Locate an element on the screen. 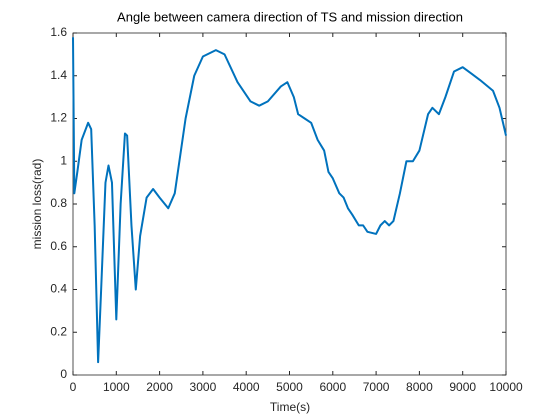 Image resolution: width=560 pixels, height=420 pixels. y-tick-label: 0.2 is located at coordinates (58, 331).